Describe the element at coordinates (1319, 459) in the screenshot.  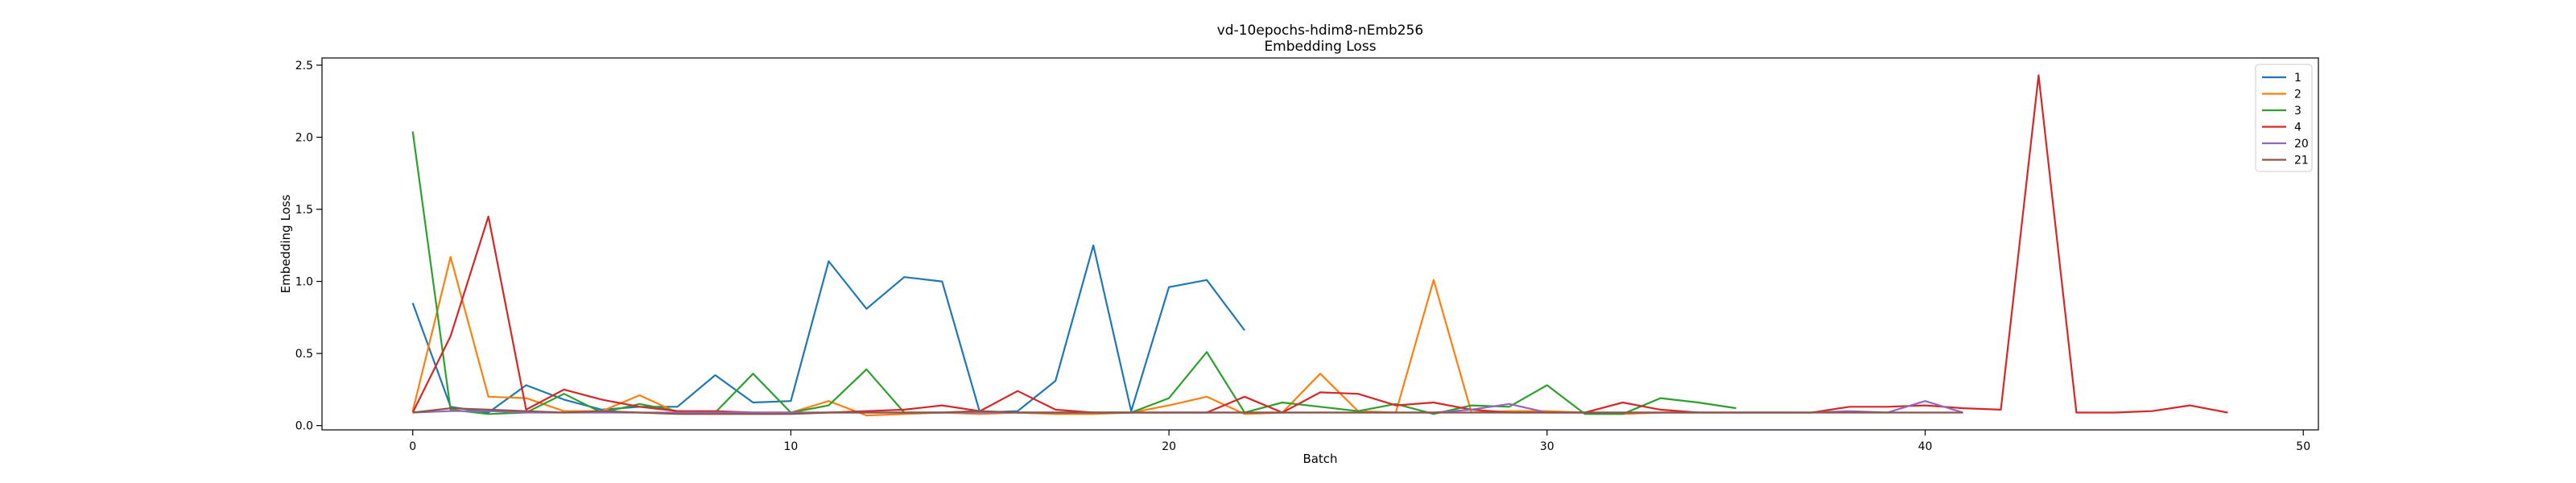
I see `x-axis-label: Batch` at that location.